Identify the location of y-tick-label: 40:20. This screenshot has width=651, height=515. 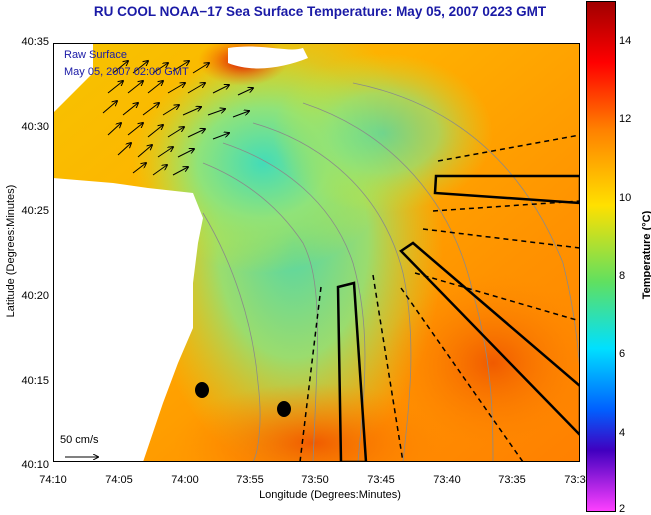
(35, 296).